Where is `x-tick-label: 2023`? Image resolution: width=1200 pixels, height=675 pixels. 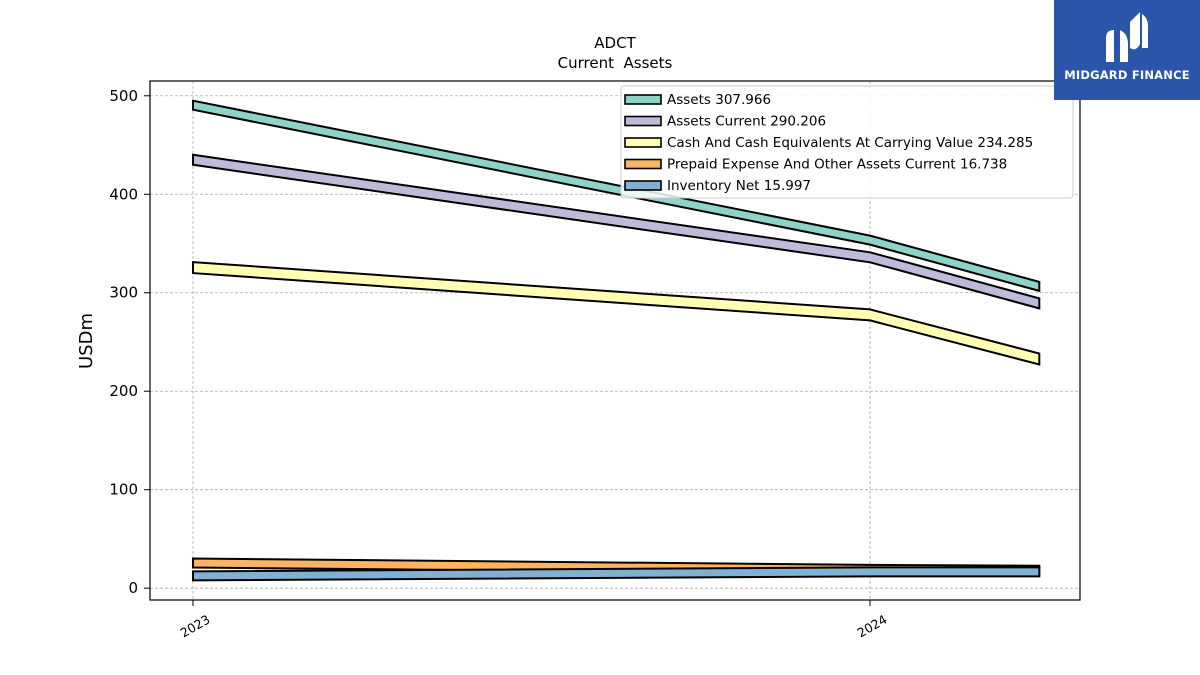 x-tick-label: 2023 is located at coordinates (194, 626).